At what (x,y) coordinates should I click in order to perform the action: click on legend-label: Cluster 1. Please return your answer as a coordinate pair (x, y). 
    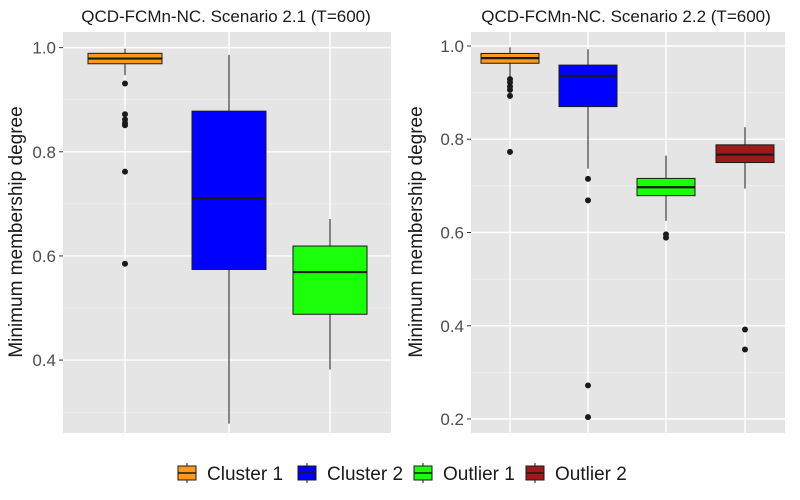
    Looking at the image, I should click on (245, 474).